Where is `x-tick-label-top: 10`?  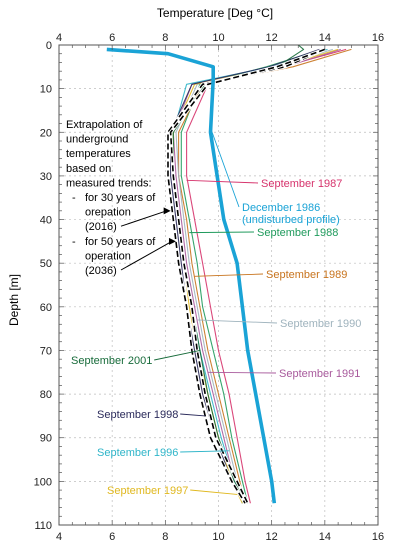 x-tick-label-top: 10 is located at coordinates (218, 38).